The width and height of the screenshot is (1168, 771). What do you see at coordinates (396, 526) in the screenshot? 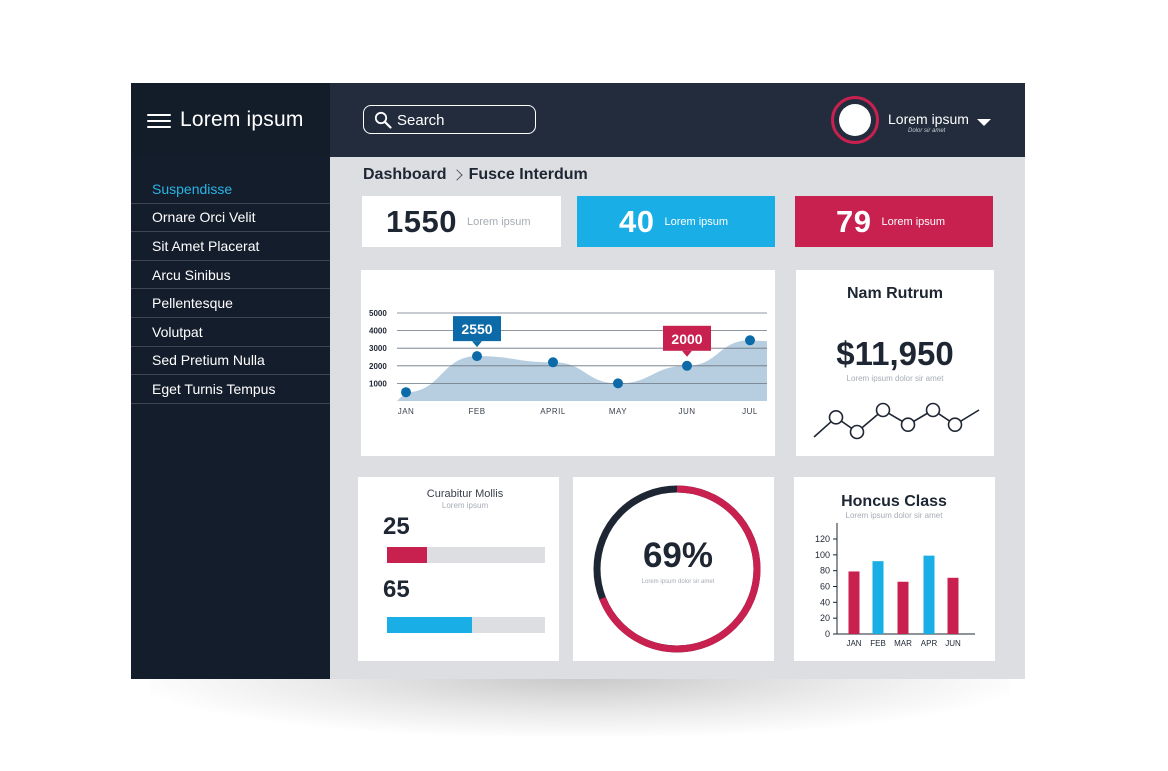
I see `progress-value-1: 25` at bounding box center [396, 526].